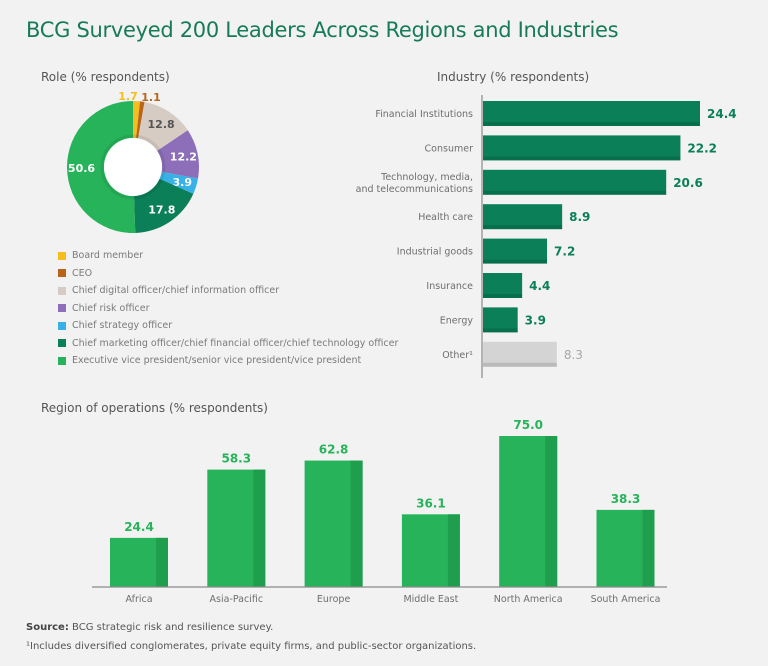  Describe the element at coordinates (228, 326) in the screenshot. I see `legend-item: Chief strategy officer` at that location.